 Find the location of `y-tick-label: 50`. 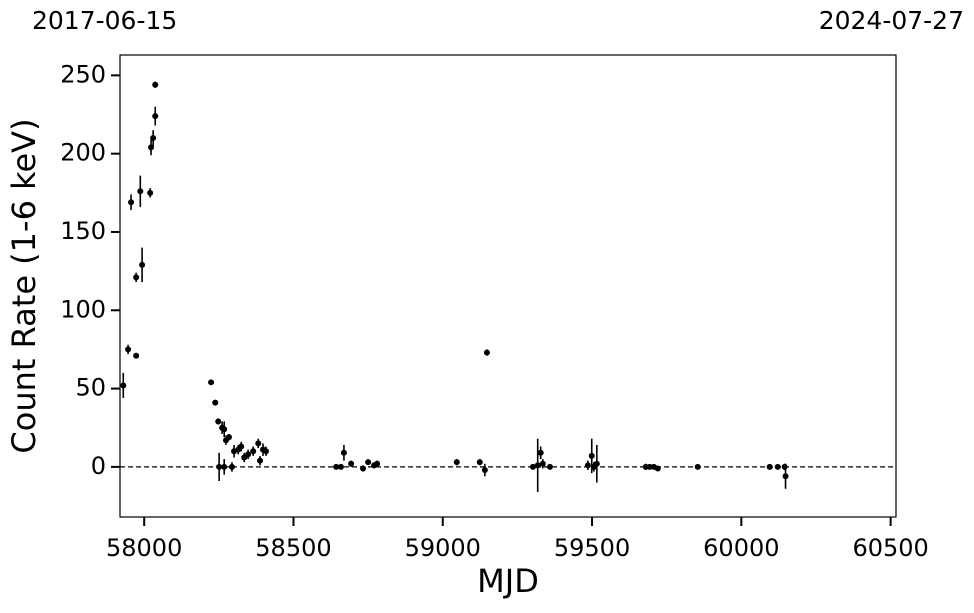

y-tick-label: 50 is located at coordinates (90, 388).